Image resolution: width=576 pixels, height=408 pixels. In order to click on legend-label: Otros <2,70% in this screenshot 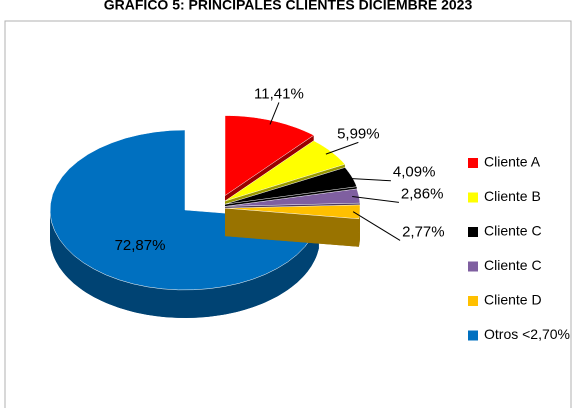, I will do `click(527, 334)`.